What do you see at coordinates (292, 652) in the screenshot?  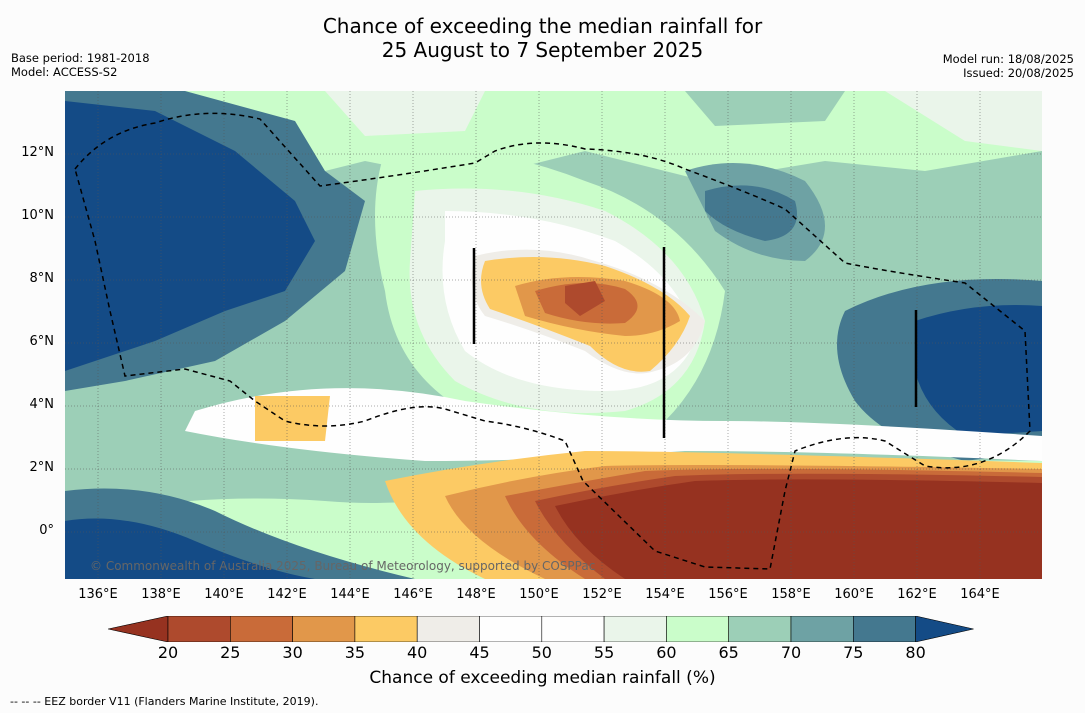 I see `colorbar-tick-label: 30` at bounding box center [292, 652].